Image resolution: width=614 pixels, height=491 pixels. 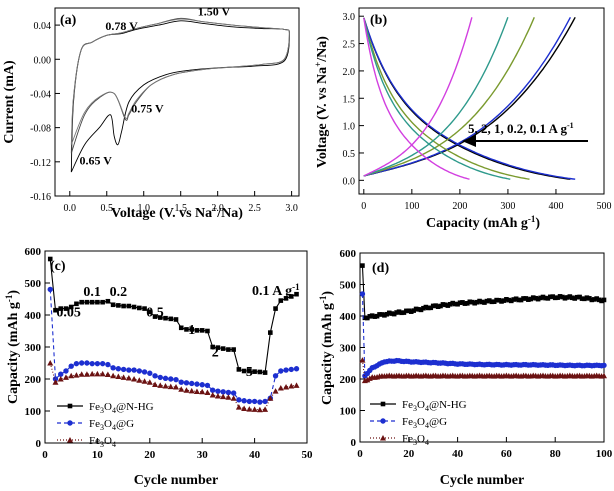 What do you see at coordinates (532, 219) in the screenshot?
I see `panel-b-x-label-sup: -1` at bounding box center [532, 219].